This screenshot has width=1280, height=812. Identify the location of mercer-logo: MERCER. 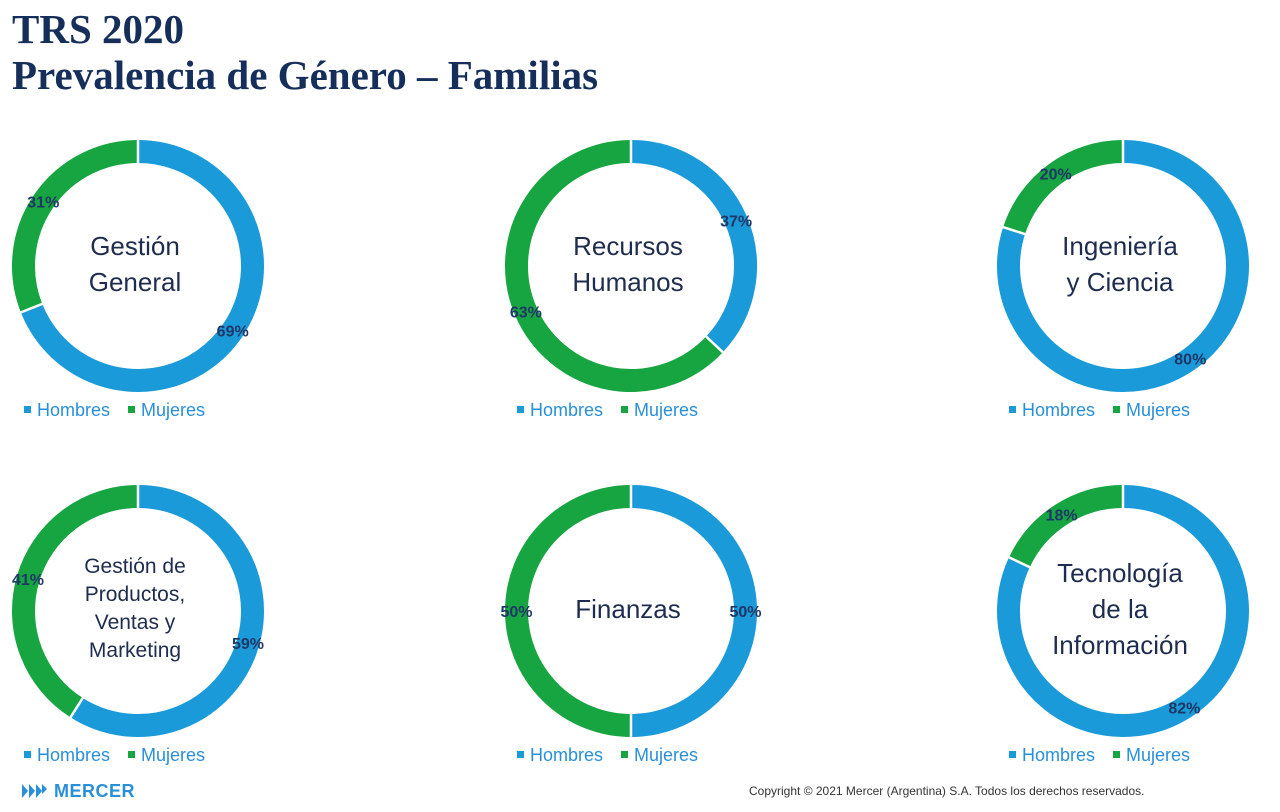
(77, 793).